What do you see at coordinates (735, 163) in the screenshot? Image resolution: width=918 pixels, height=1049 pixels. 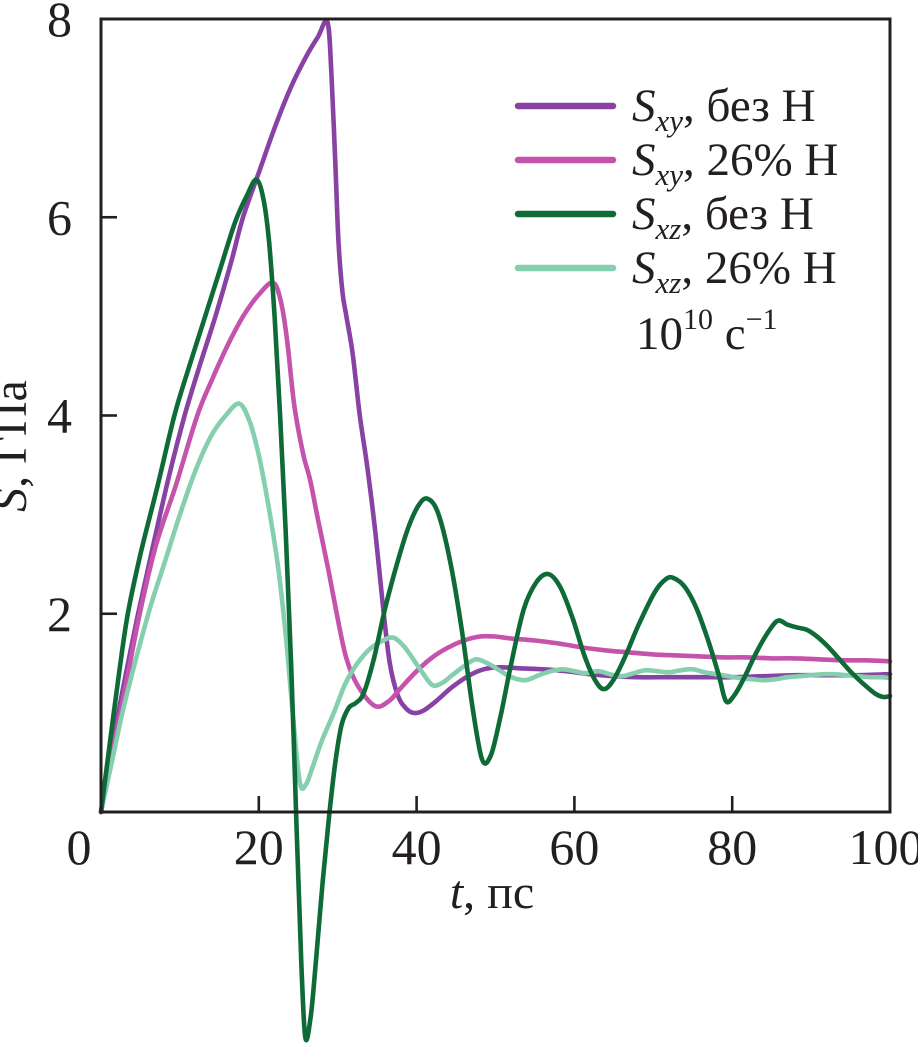 I see `legend-label-1: Sxy, 26% Н` at bounding box center [735, 163].